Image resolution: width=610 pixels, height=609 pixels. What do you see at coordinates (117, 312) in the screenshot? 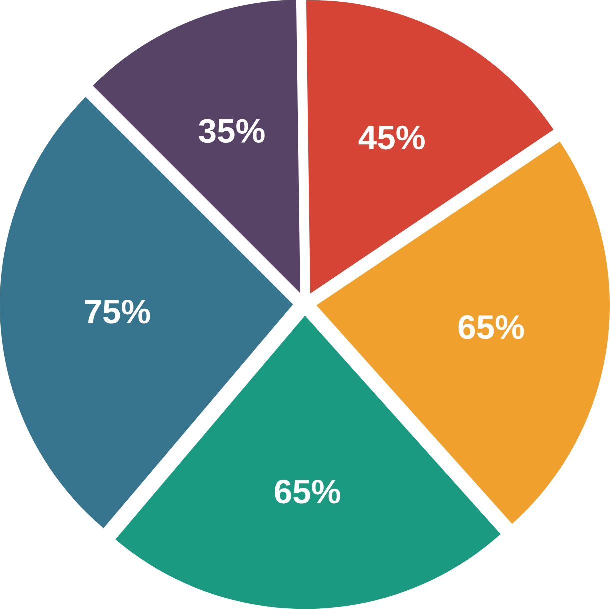
I see `data-label: 75%` at bounding box center [117, 312].